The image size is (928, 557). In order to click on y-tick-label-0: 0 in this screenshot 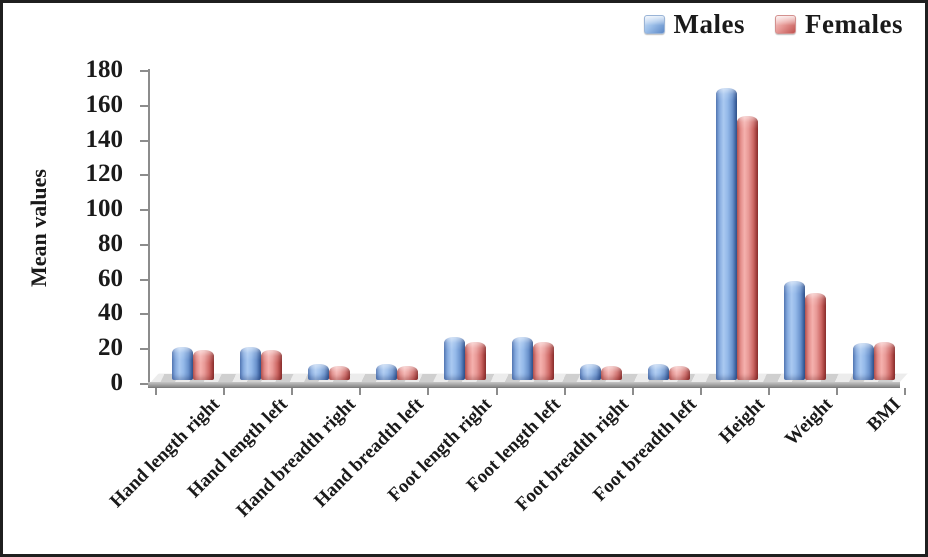, I will do `click(117, 382)`.